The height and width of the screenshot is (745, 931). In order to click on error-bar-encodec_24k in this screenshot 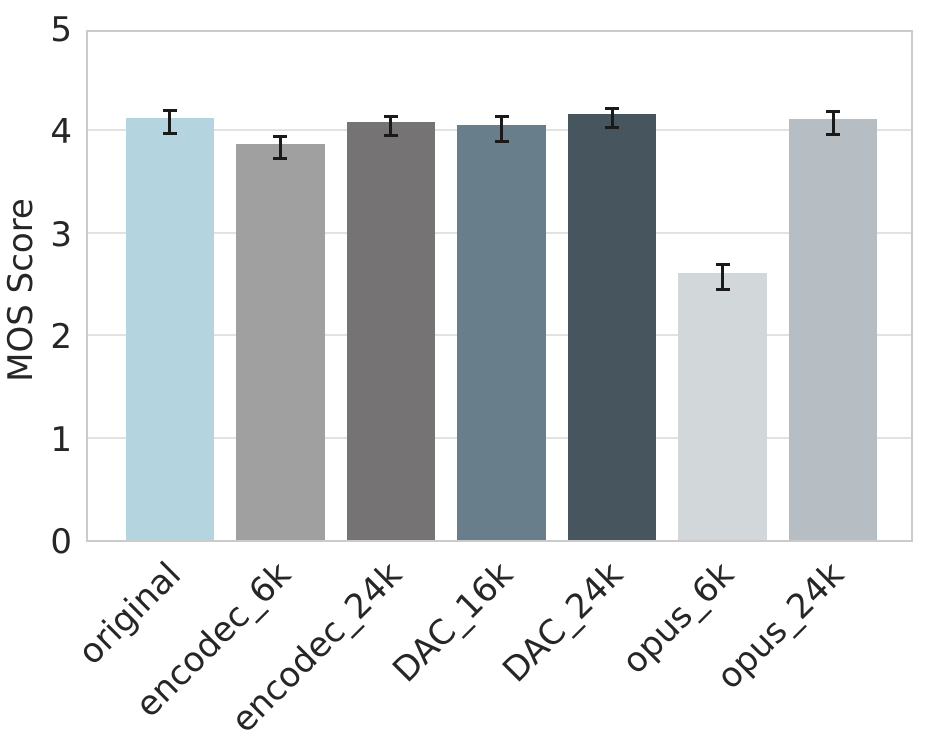, I will do `click(391, 126)`.